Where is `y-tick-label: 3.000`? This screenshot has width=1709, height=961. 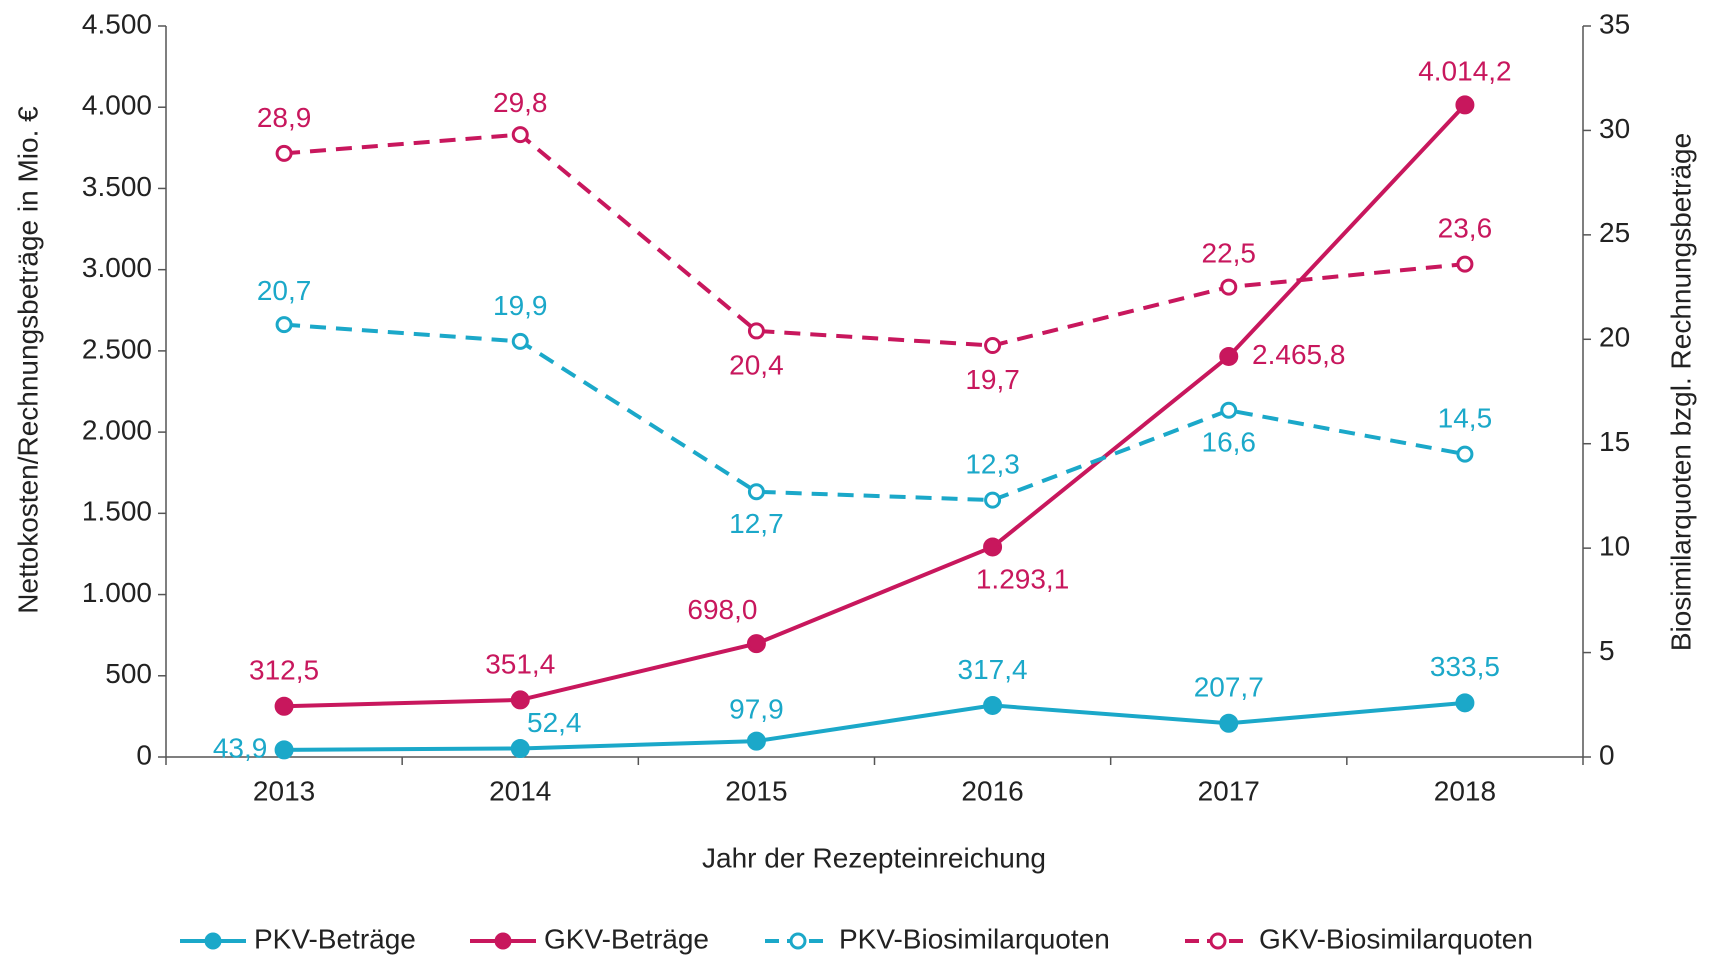
y-tick-label: 3.000 is located at coordinates (117, 267).